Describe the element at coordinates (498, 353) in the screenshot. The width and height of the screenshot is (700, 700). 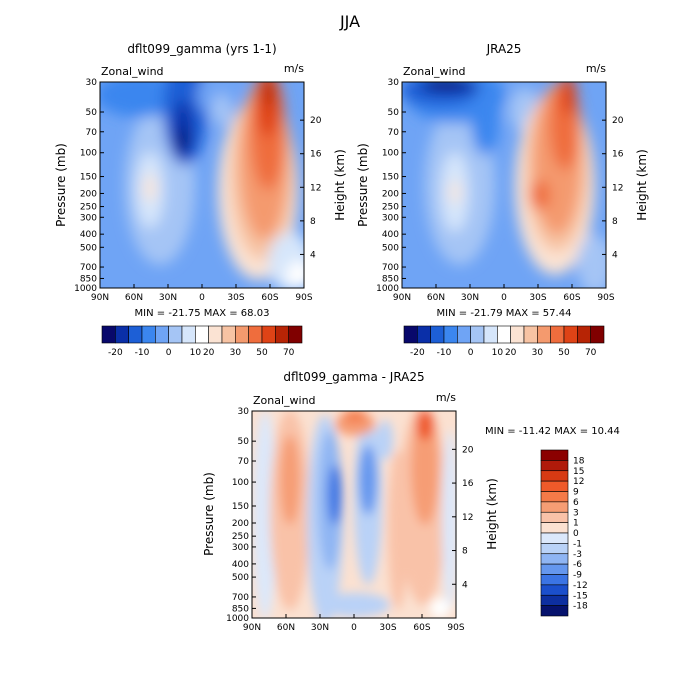
I see `colorbar-label: 10` at that location.